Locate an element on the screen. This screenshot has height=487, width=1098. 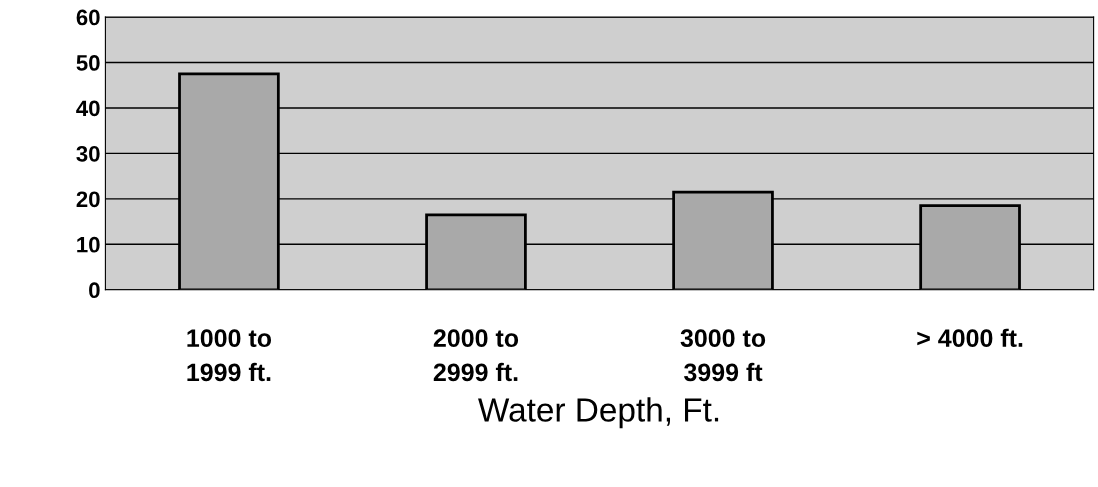
y-tick-label: 30 is located at coordinates (88, 153).